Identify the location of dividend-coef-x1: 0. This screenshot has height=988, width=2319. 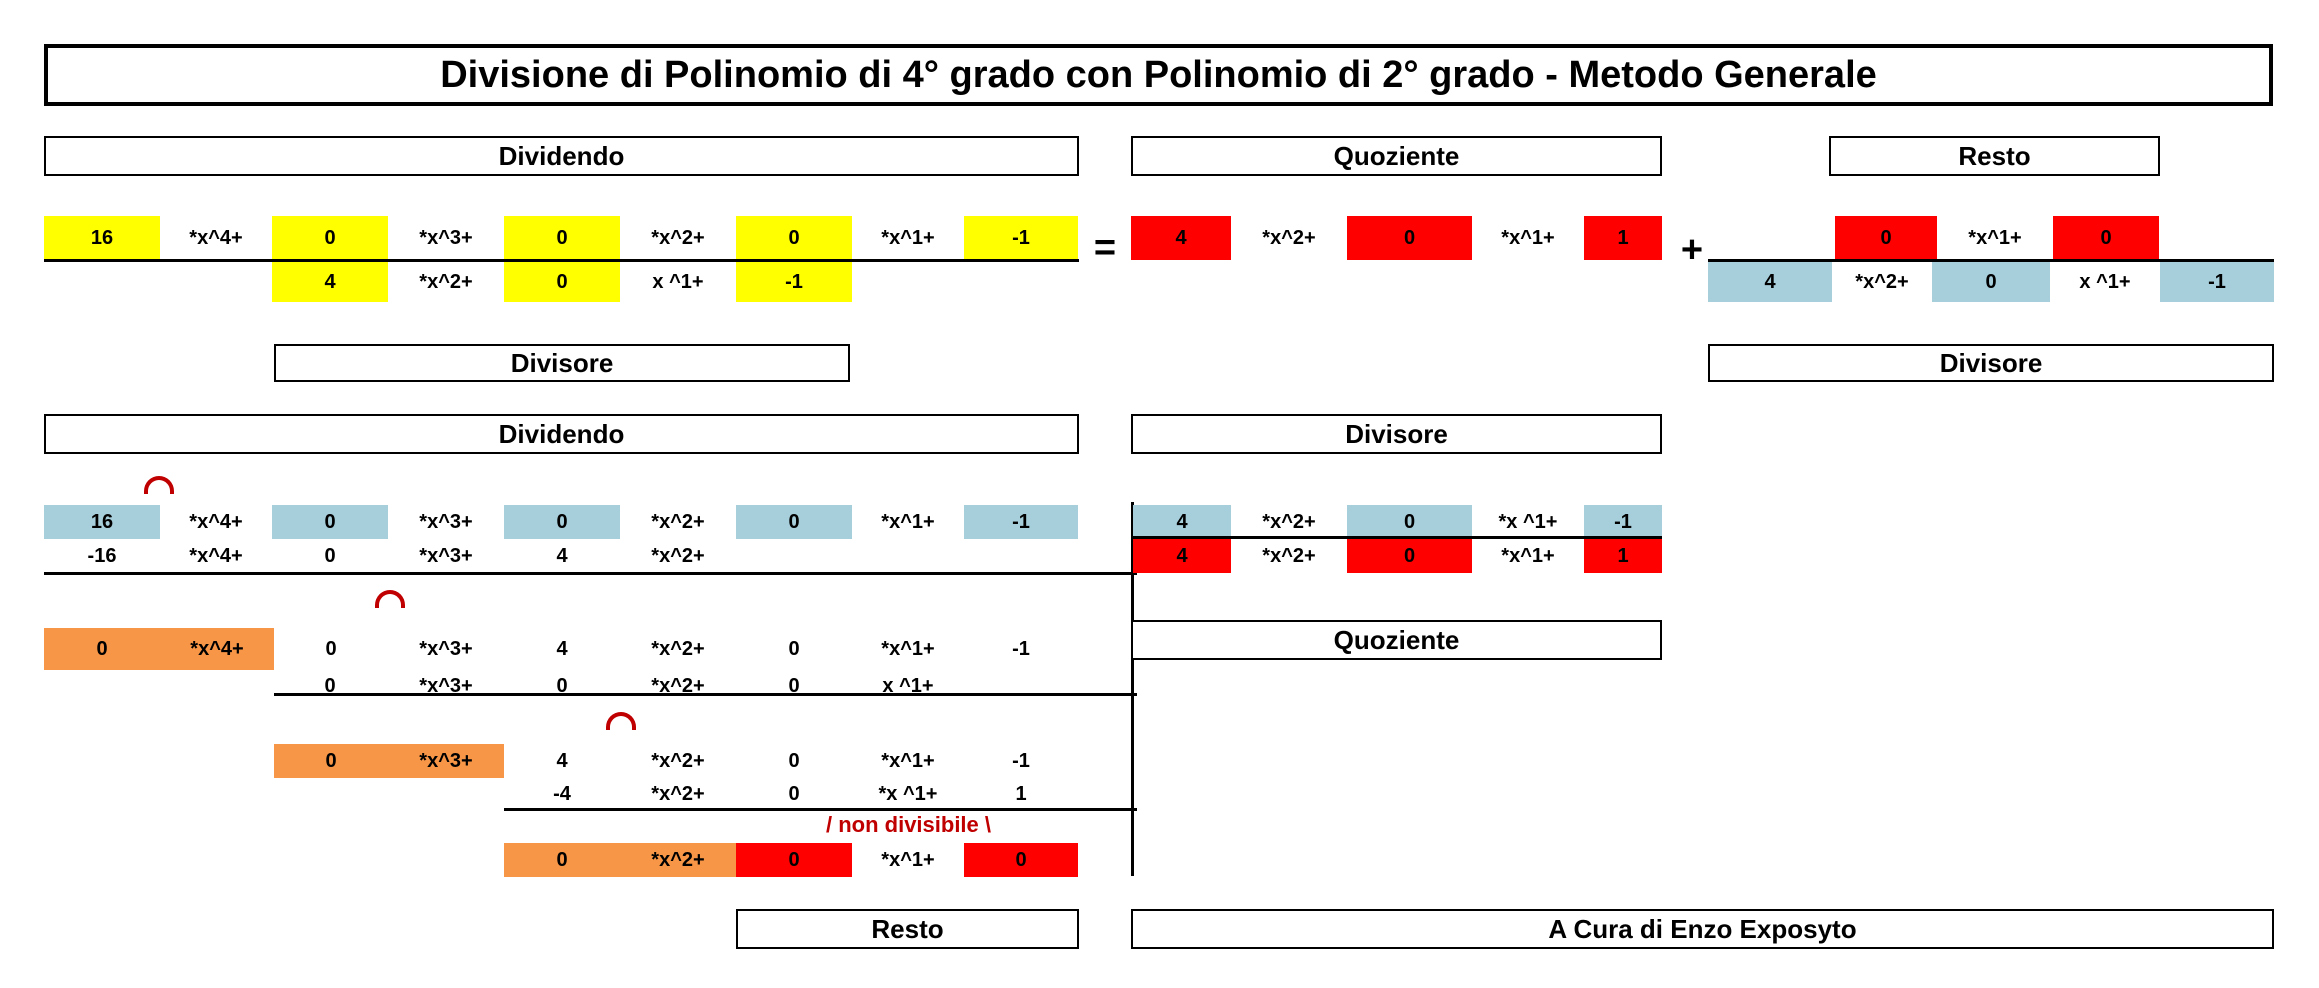
(794, 238).